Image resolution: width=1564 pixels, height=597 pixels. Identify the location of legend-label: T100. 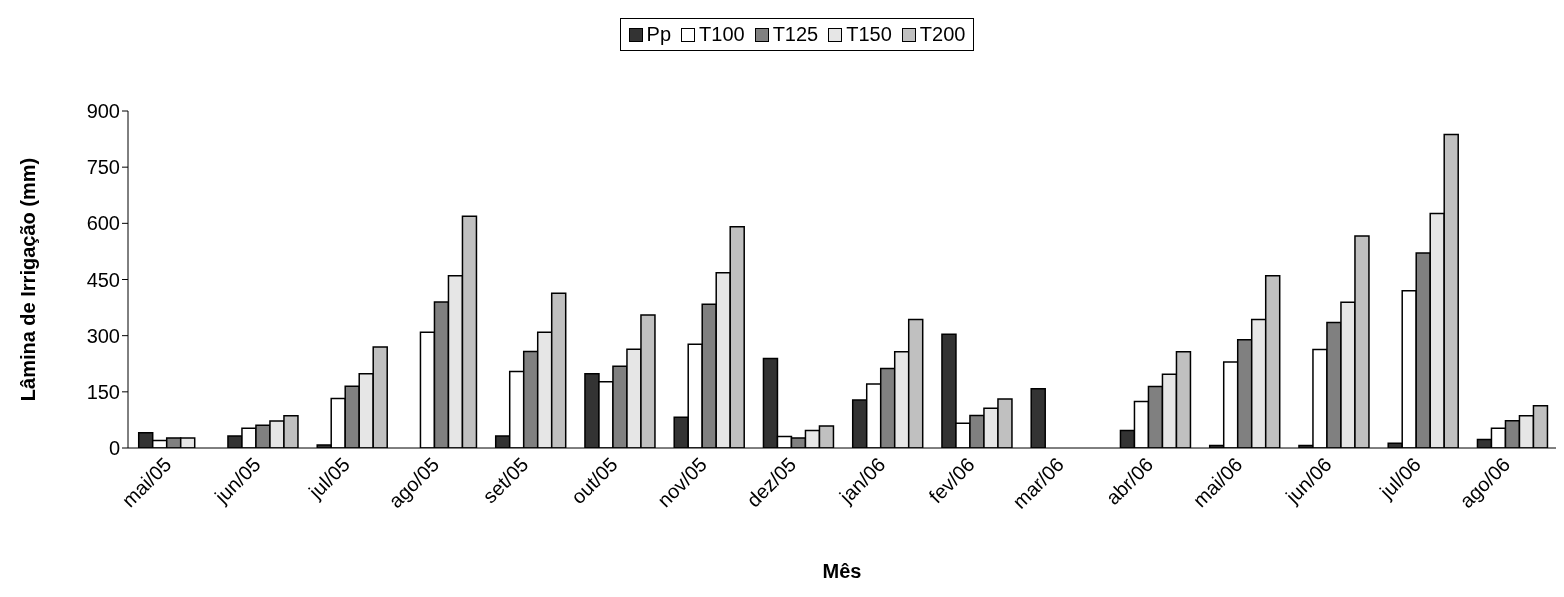
(721, 34).